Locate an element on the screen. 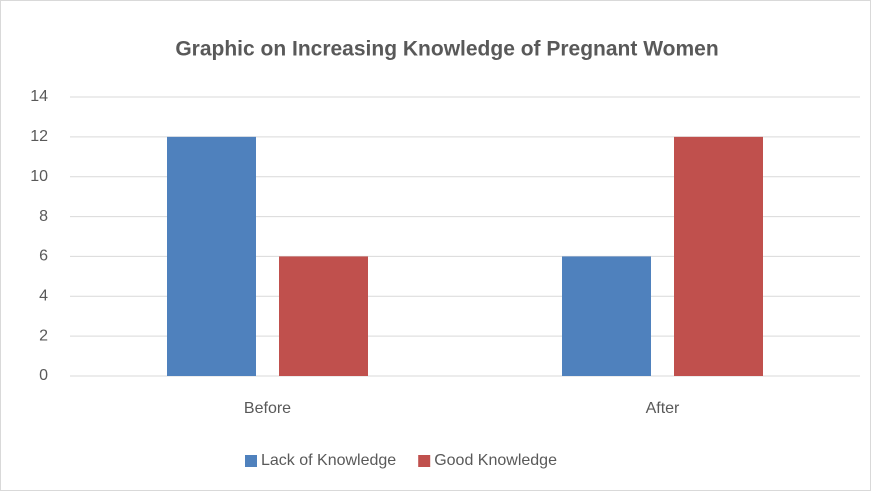 This screenshot has height=492, width=876. y-tick-label: 10 is located at coordinates (39, 176).